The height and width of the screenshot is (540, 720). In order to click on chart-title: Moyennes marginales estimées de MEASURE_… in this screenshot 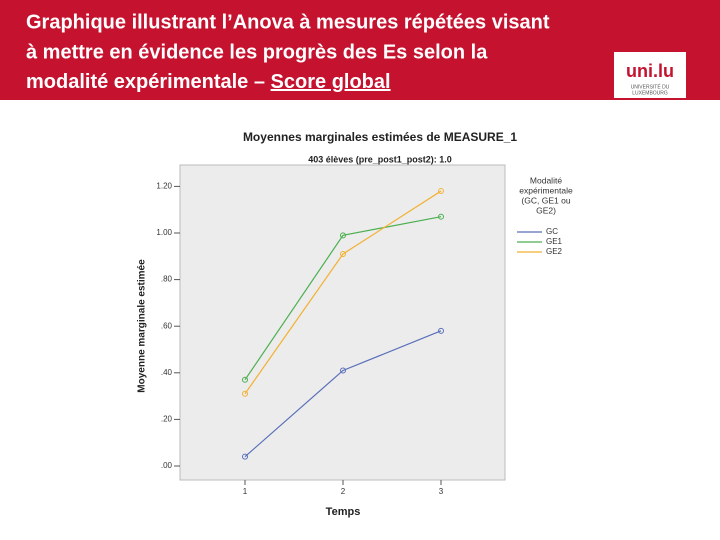, I will do `click(380, 137)`.